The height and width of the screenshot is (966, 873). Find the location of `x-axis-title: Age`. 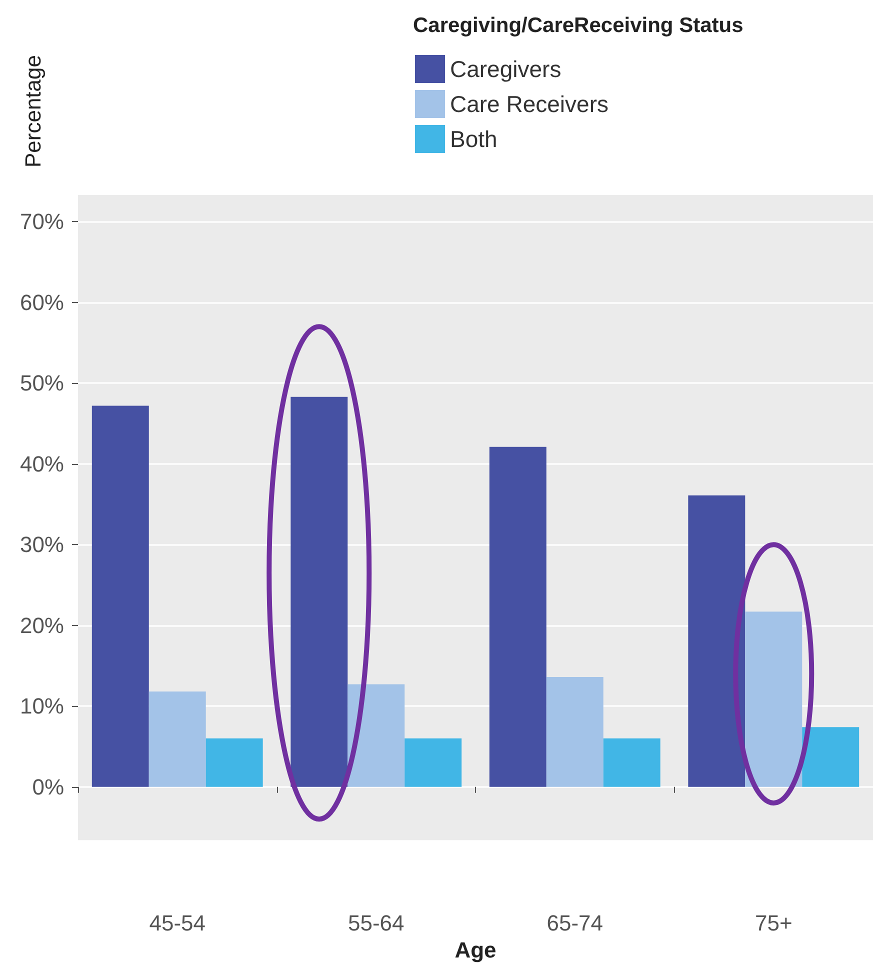

x-axis-title: Age is located at coordinates (475, 950).